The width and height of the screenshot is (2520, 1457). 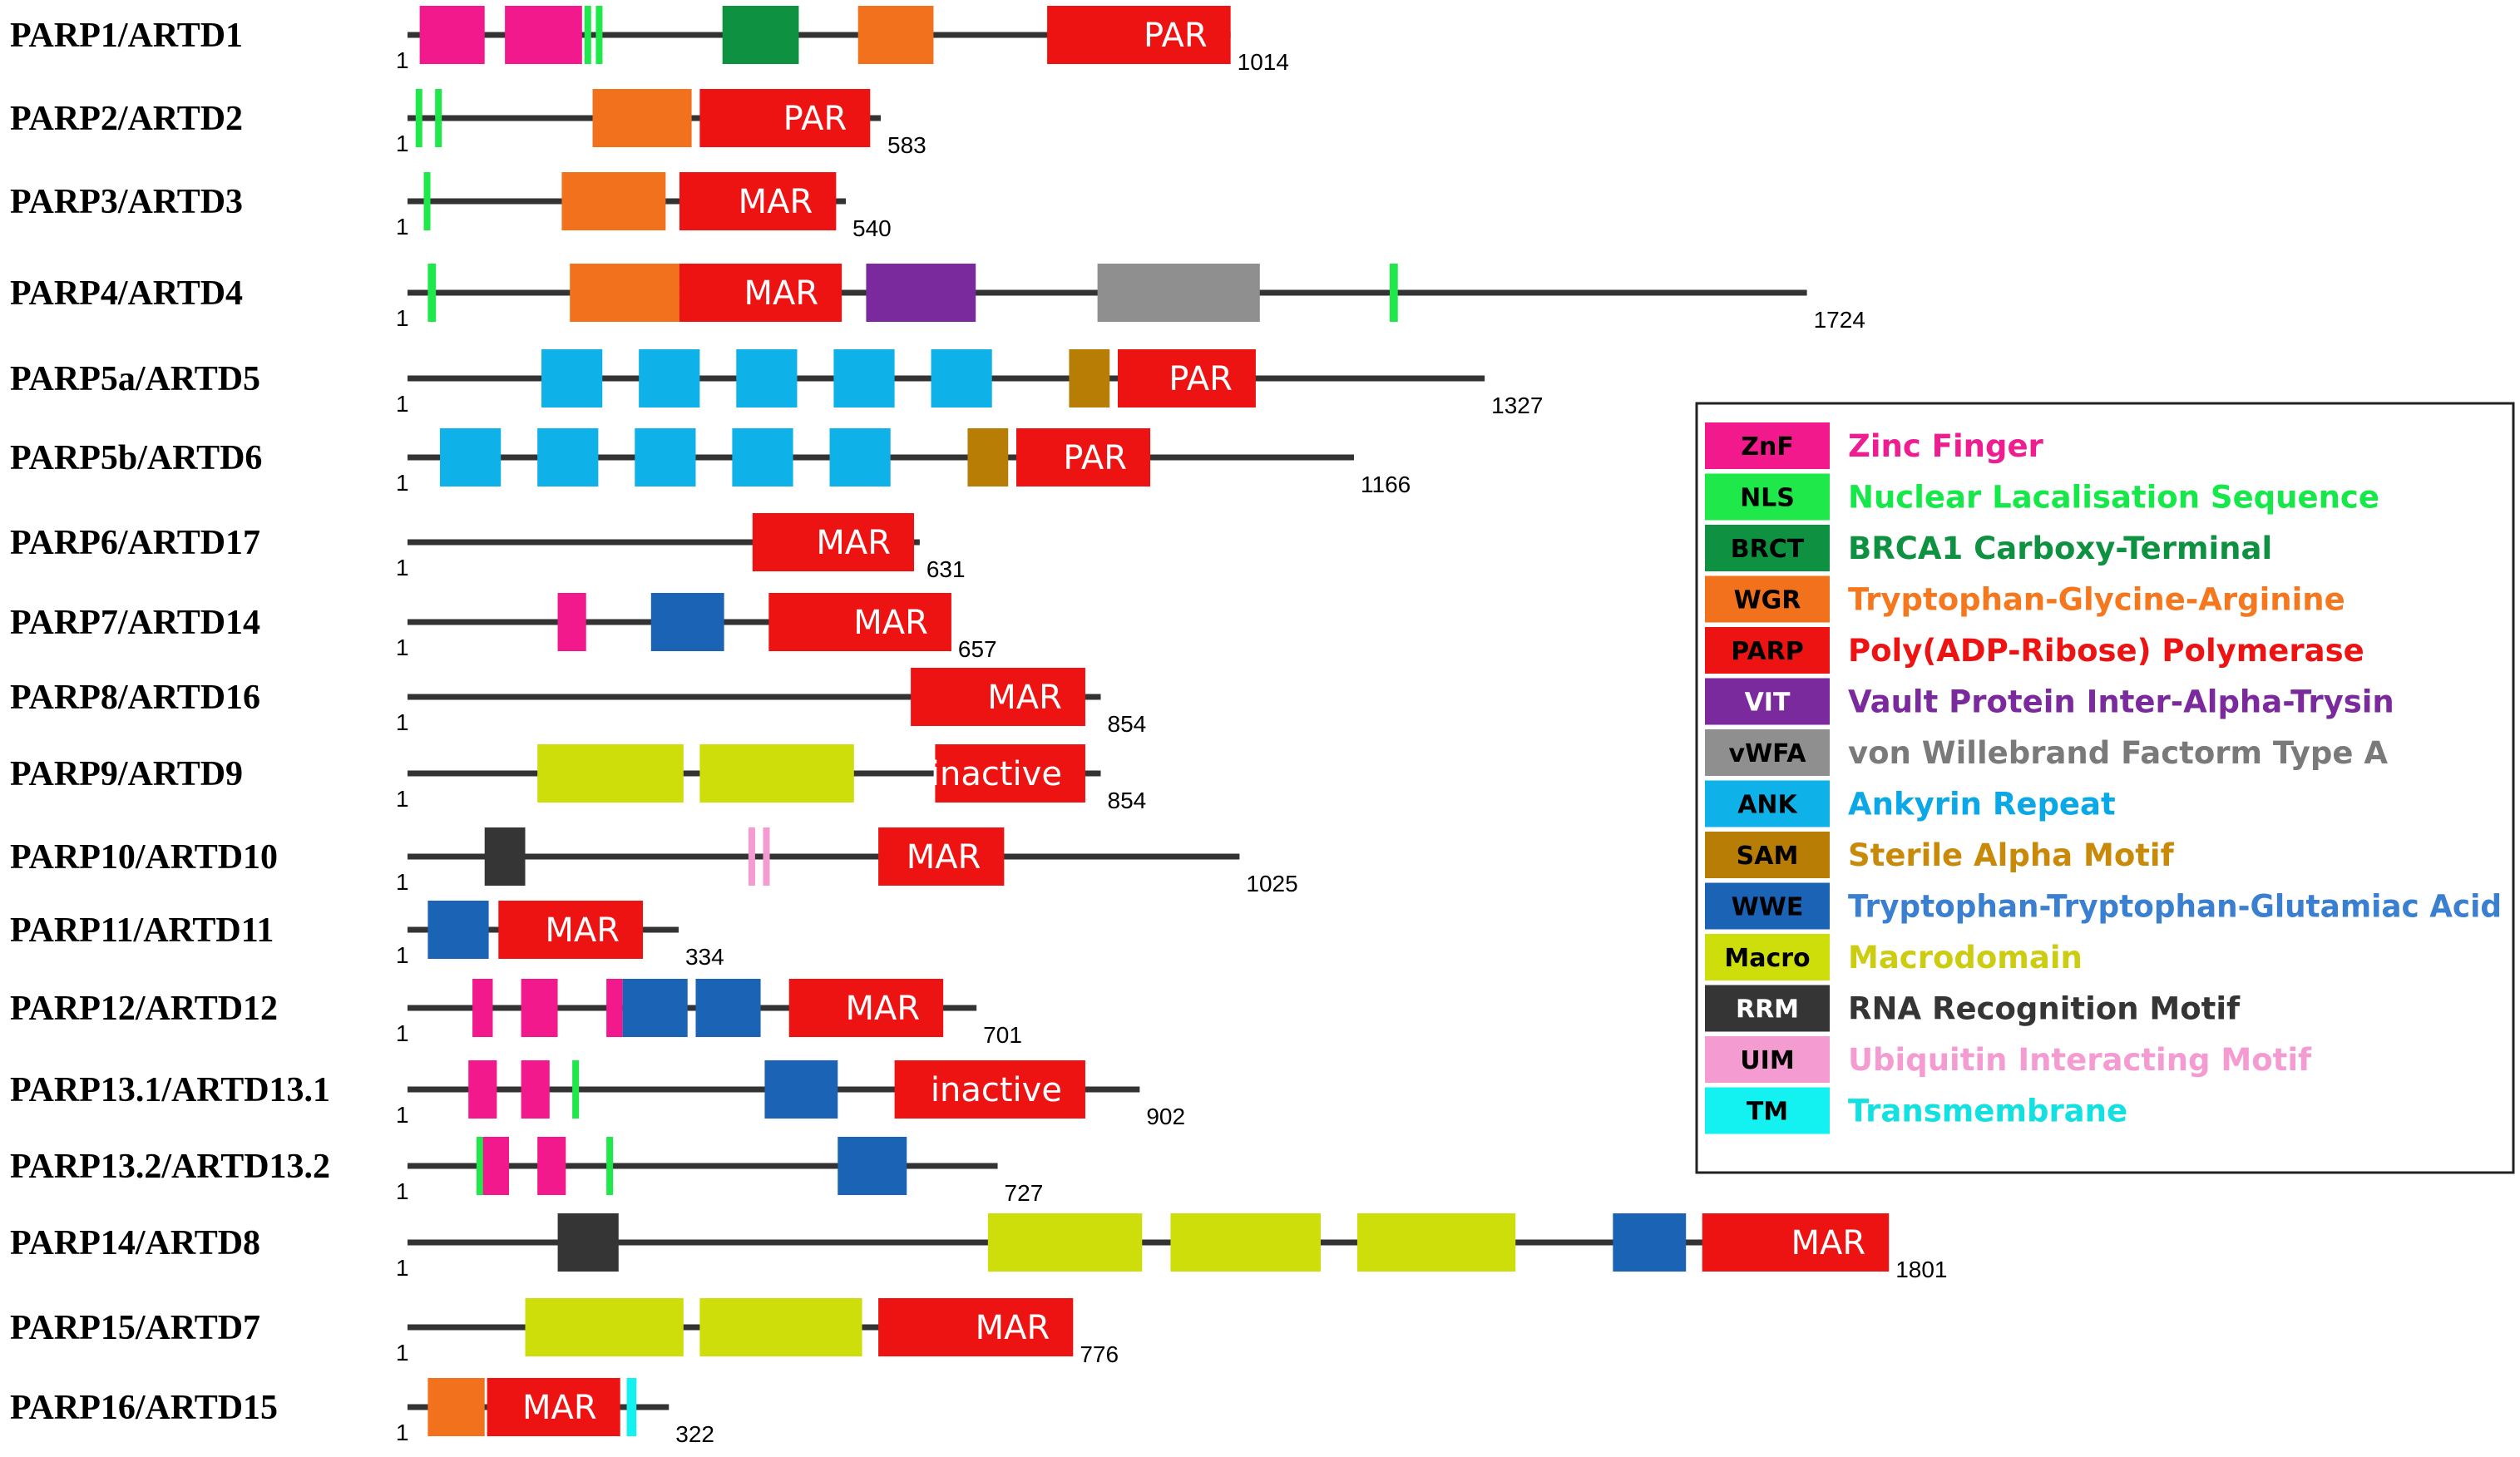 What do you see at coordinates (2103, 906) in the screenshot?
I see `legend-item-wwe: WWE Tryptophan-Tryptophan-Glutamiac Acid` at bounding box center [2103, 906].